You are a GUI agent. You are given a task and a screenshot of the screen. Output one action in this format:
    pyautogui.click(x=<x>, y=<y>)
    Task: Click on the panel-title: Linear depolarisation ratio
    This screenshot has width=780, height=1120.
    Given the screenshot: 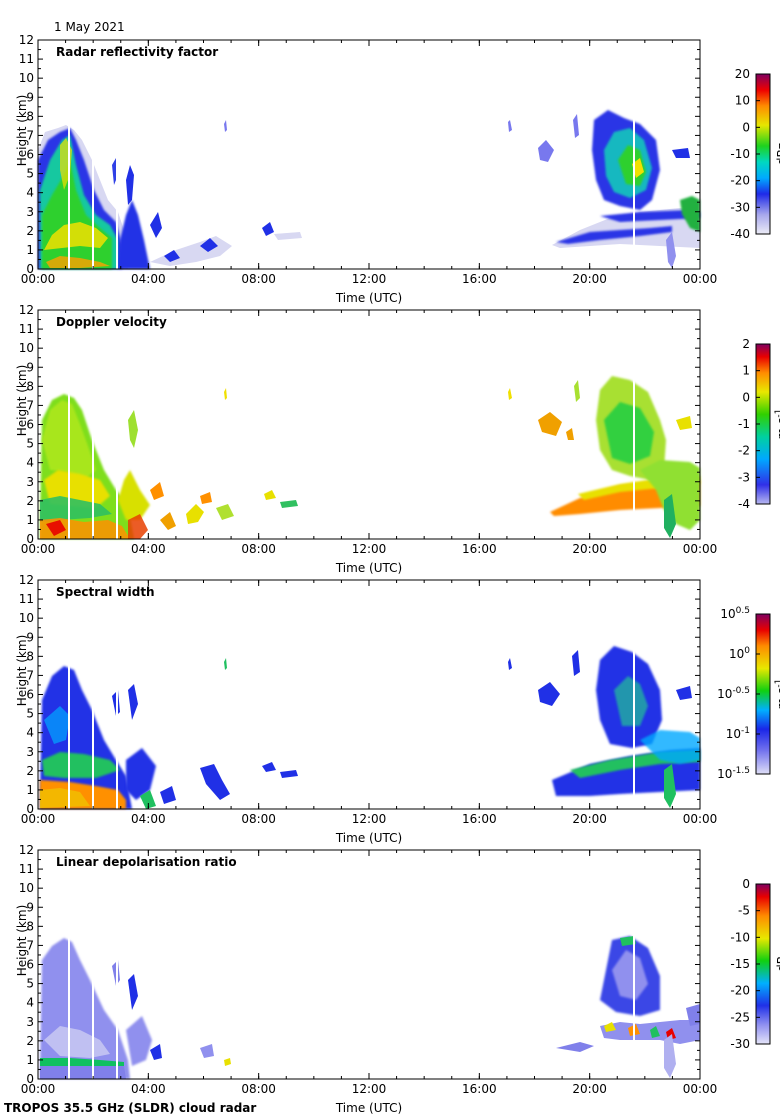 What is the action you would take?
    pyautogui.click(x=146, y=862)
    